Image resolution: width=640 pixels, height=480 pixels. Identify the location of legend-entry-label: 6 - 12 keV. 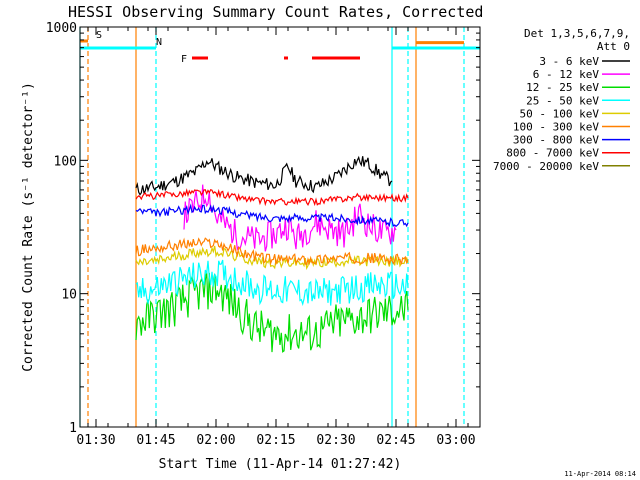
(566, 74).